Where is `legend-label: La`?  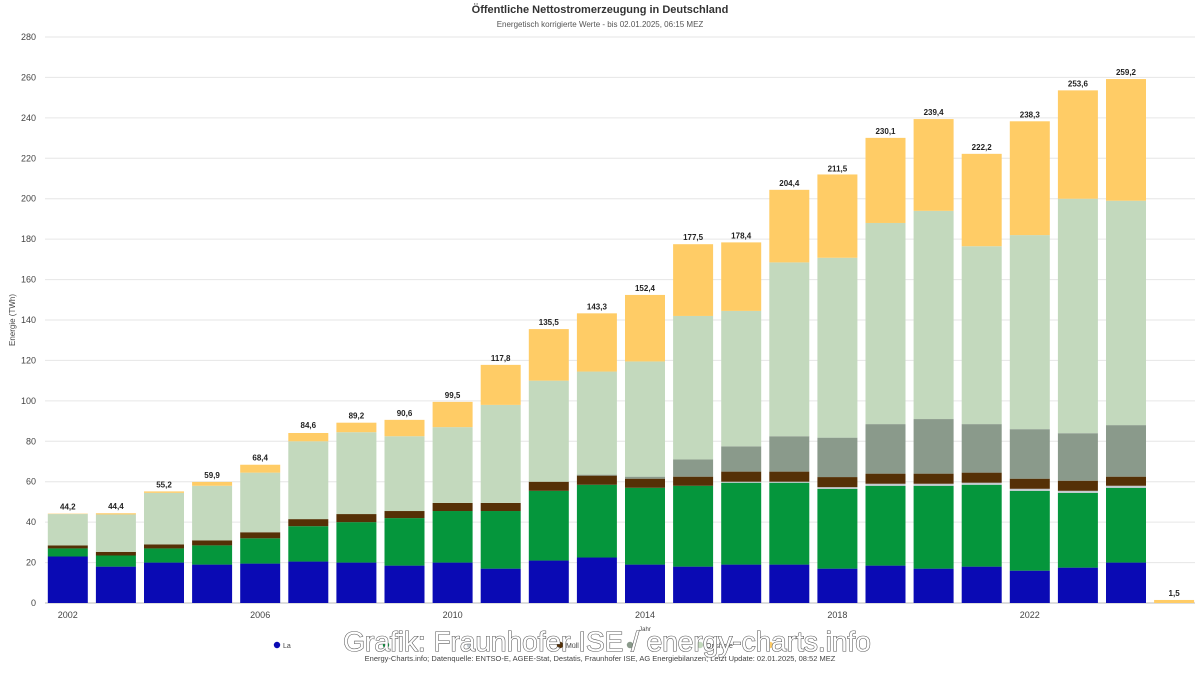 legend-label: La is located at coordinates (287, 646).